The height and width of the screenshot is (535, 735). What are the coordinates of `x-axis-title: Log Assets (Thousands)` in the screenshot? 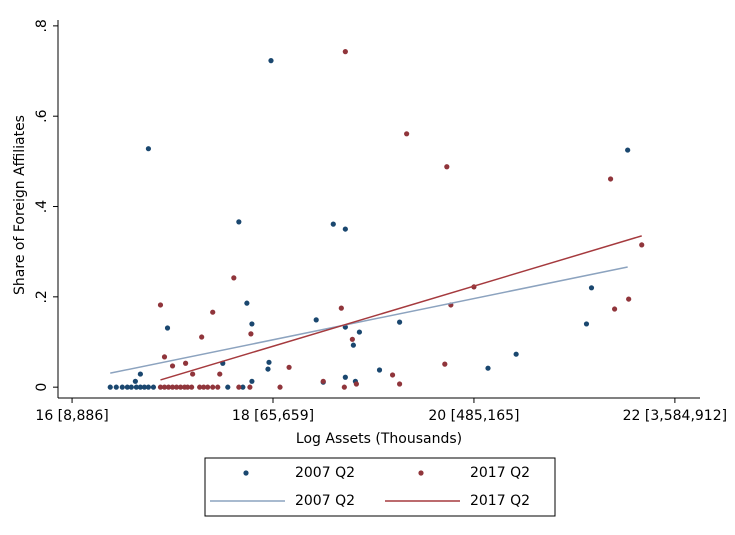 It's located at (379, 439).